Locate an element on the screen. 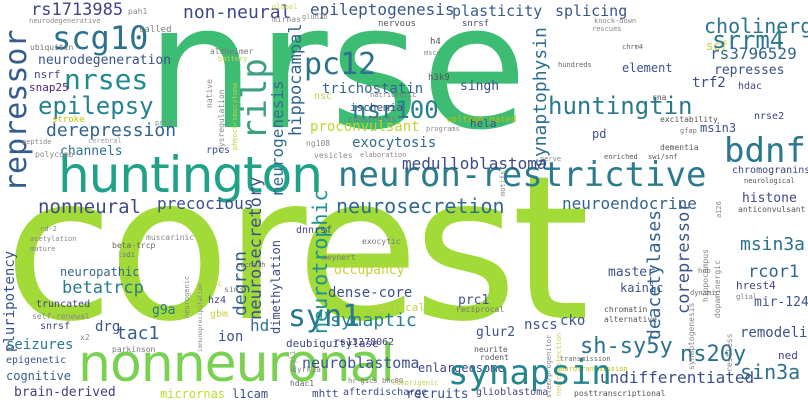 Image resolution: width=808 pixels, height=404 pixels. word-glur2: glur2 is located at coordinates (496, 332).